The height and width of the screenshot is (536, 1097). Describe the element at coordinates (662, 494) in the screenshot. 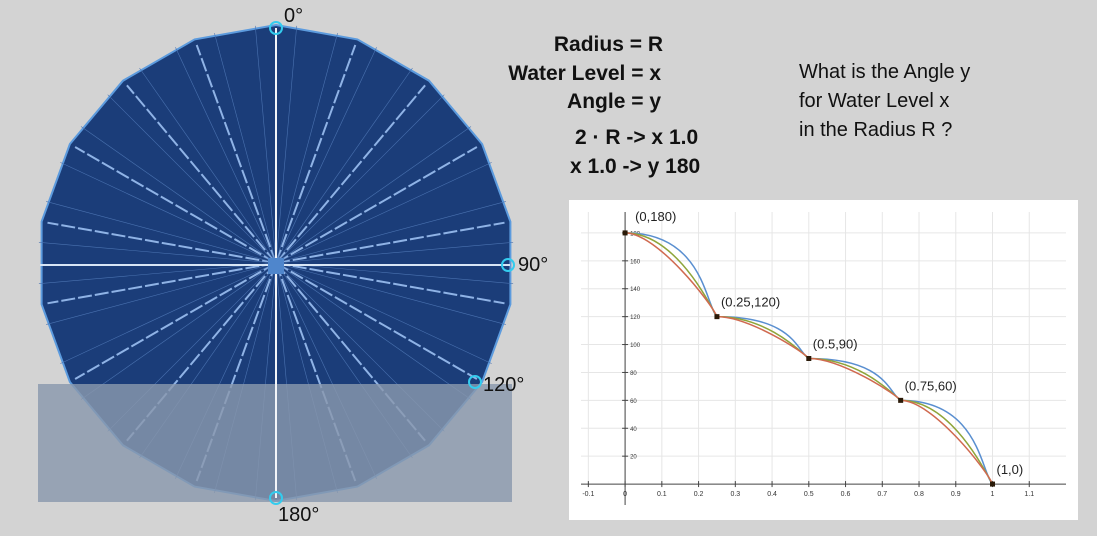

I see `x-tick-label: 0.1` at that location.